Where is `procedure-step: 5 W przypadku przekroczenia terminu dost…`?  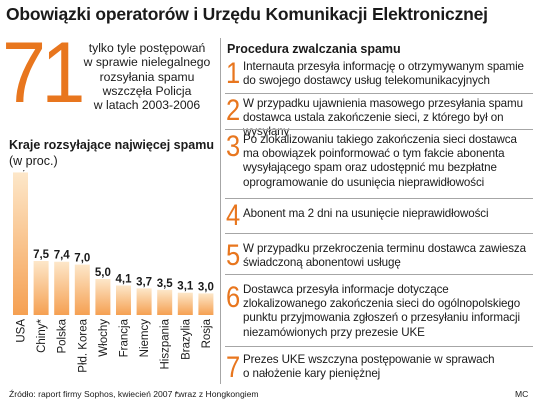
procedure-step: 5 W przypadku przekroczenia terminu dost… is located at coordinates (379, 254).